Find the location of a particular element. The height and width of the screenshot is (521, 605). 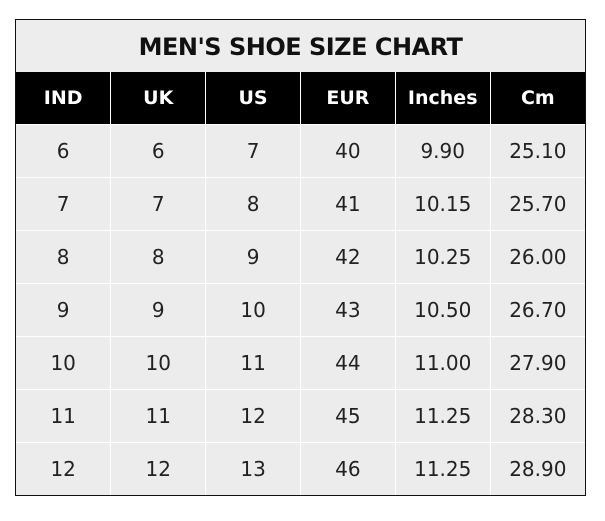

cell-us: 12 is located at coordinates (253, 416).